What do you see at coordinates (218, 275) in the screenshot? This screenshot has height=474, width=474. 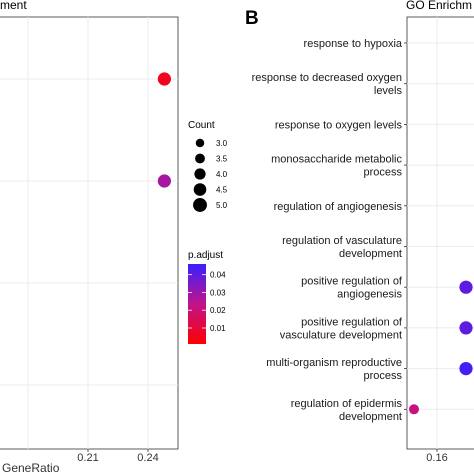 I see `padjust-tick-label-0: 0.04` at bounding box center [218, 275].